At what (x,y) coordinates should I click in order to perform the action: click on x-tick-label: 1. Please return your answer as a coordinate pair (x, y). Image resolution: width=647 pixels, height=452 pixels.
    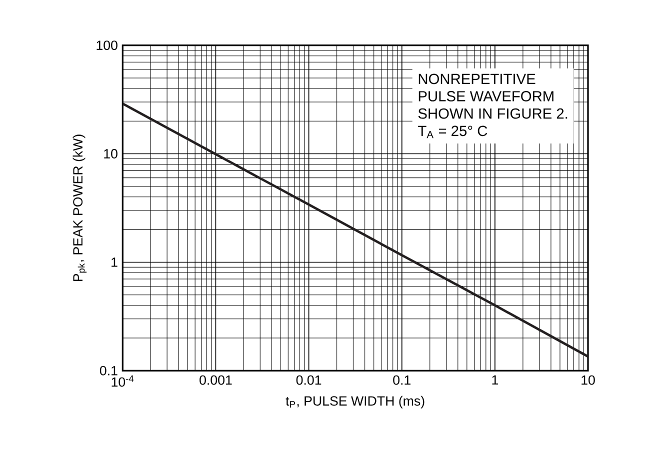
    Looking at the image, I should click on (495, 380).